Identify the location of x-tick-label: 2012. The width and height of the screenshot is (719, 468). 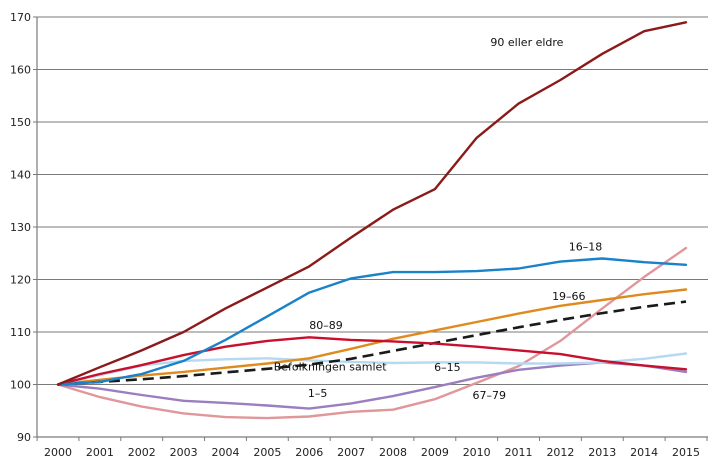
(560, 452).